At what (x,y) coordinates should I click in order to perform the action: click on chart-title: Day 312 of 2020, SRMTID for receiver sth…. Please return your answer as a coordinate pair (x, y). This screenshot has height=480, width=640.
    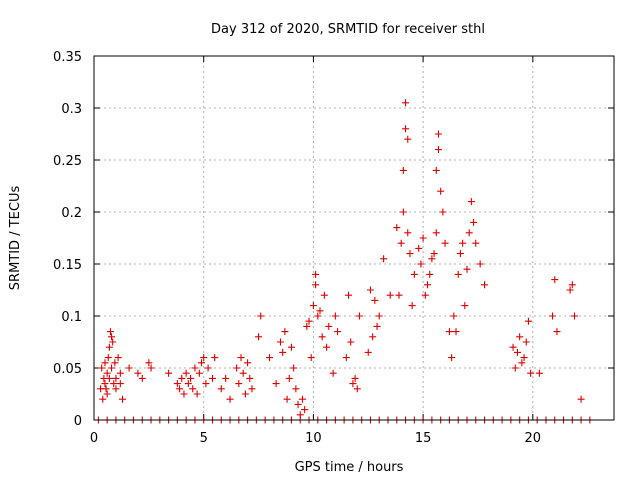
    Looking at the image, I should click on (348, 29).